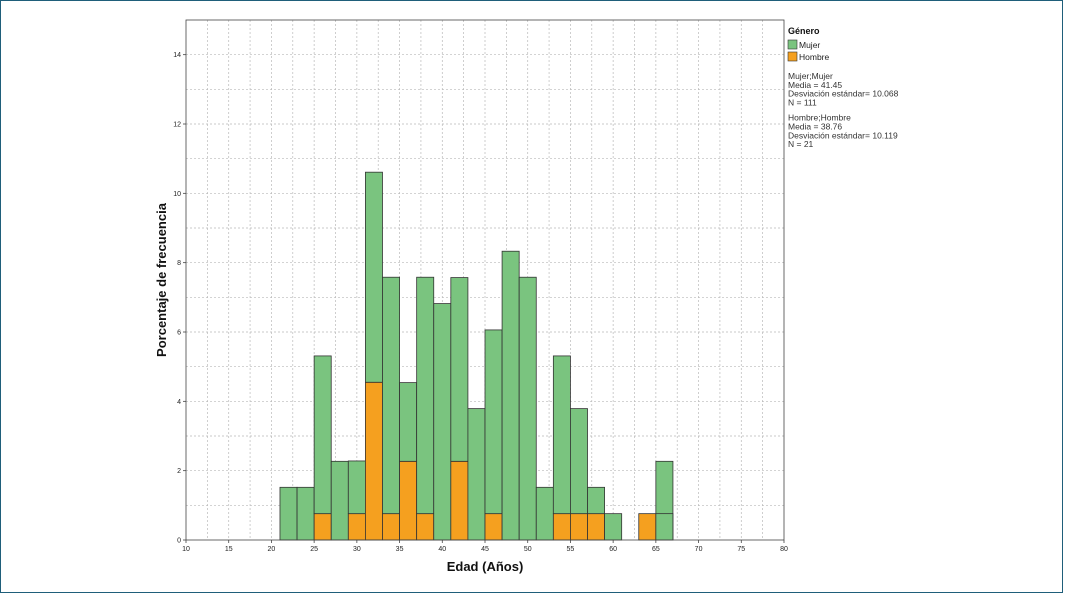 This screenshot has height=595, width=1065. Describe the element at coordinates (819, 118) in the screenshot. I see `stat-line: Hombre;Hombre` at that location.